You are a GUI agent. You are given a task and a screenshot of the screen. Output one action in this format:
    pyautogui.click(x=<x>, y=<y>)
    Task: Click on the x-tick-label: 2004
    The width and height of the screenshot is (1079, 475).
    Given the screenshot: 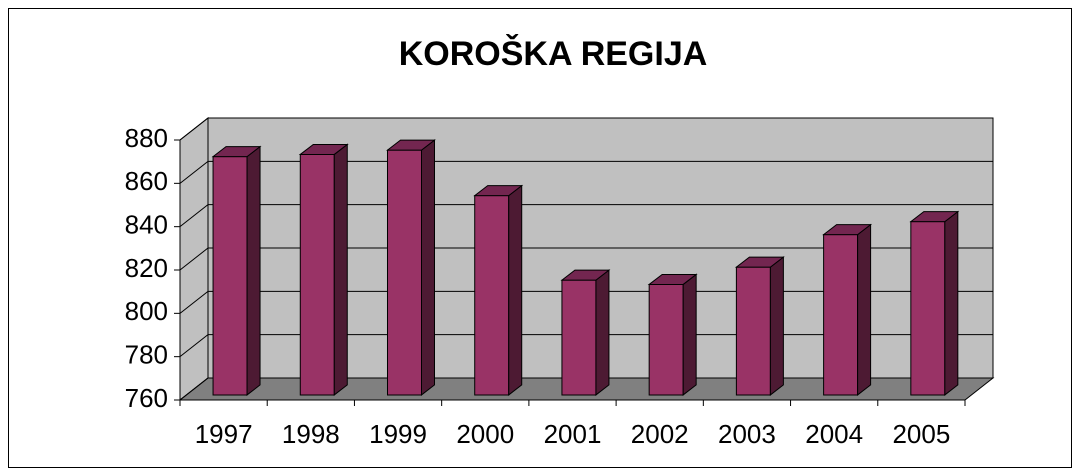 What is the action you would take?
    pyautogui.click(x=834, y=434)
    